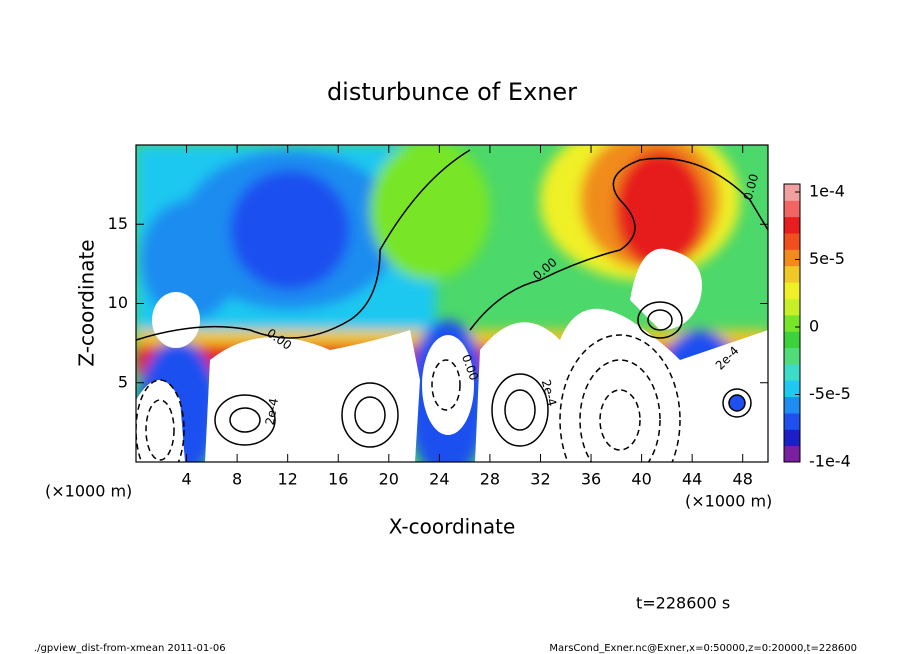 The image size is (904, 654). What do you see at coordinates (123, 381) in the screenshot?
I see `y-tick-label: 5` at bounding box center [123, 381].